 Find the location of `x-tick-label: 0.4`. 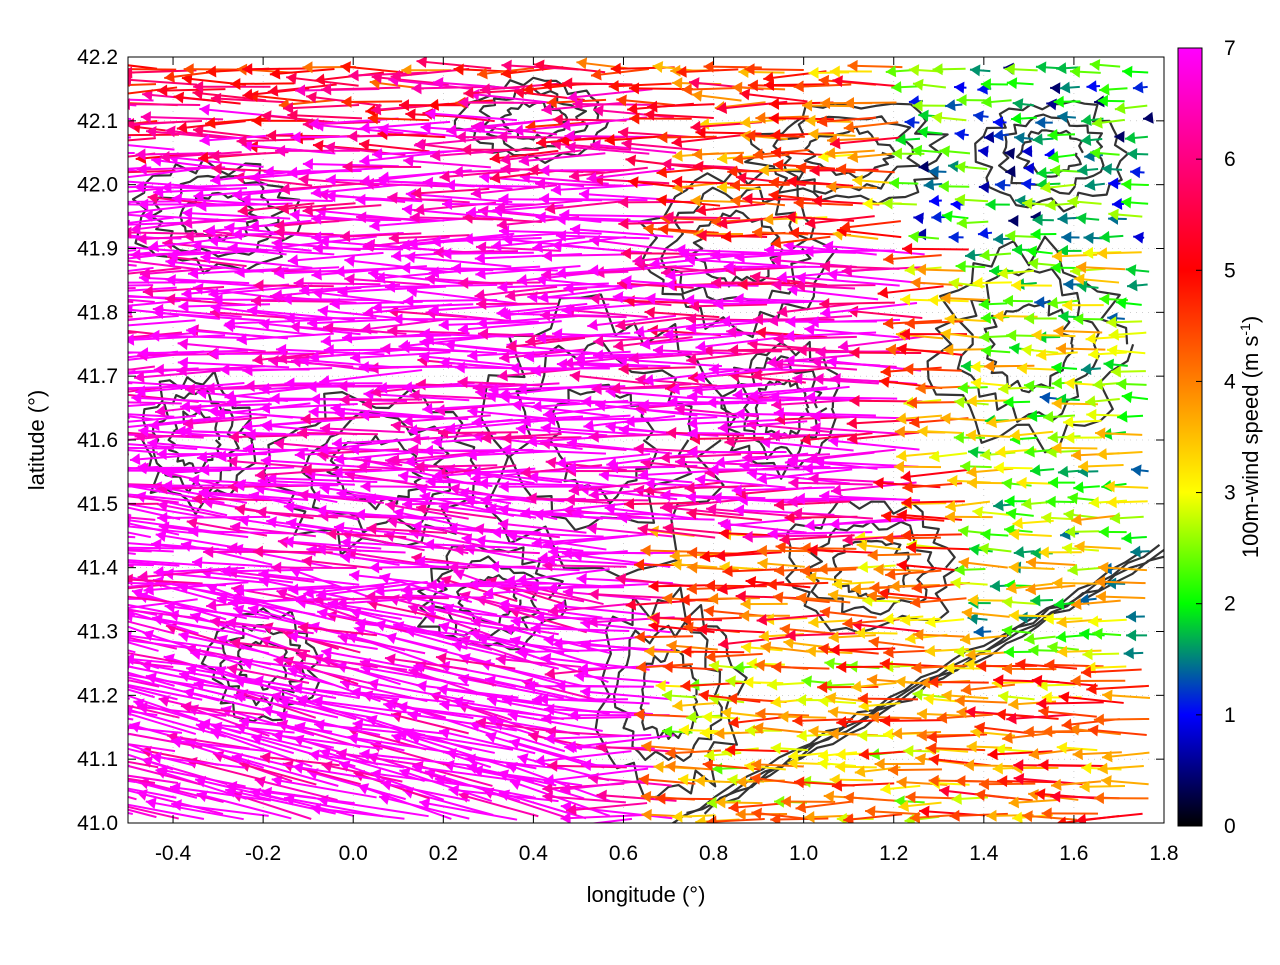

x-tick-label: 0.4 is located at coordinates (534, 853).